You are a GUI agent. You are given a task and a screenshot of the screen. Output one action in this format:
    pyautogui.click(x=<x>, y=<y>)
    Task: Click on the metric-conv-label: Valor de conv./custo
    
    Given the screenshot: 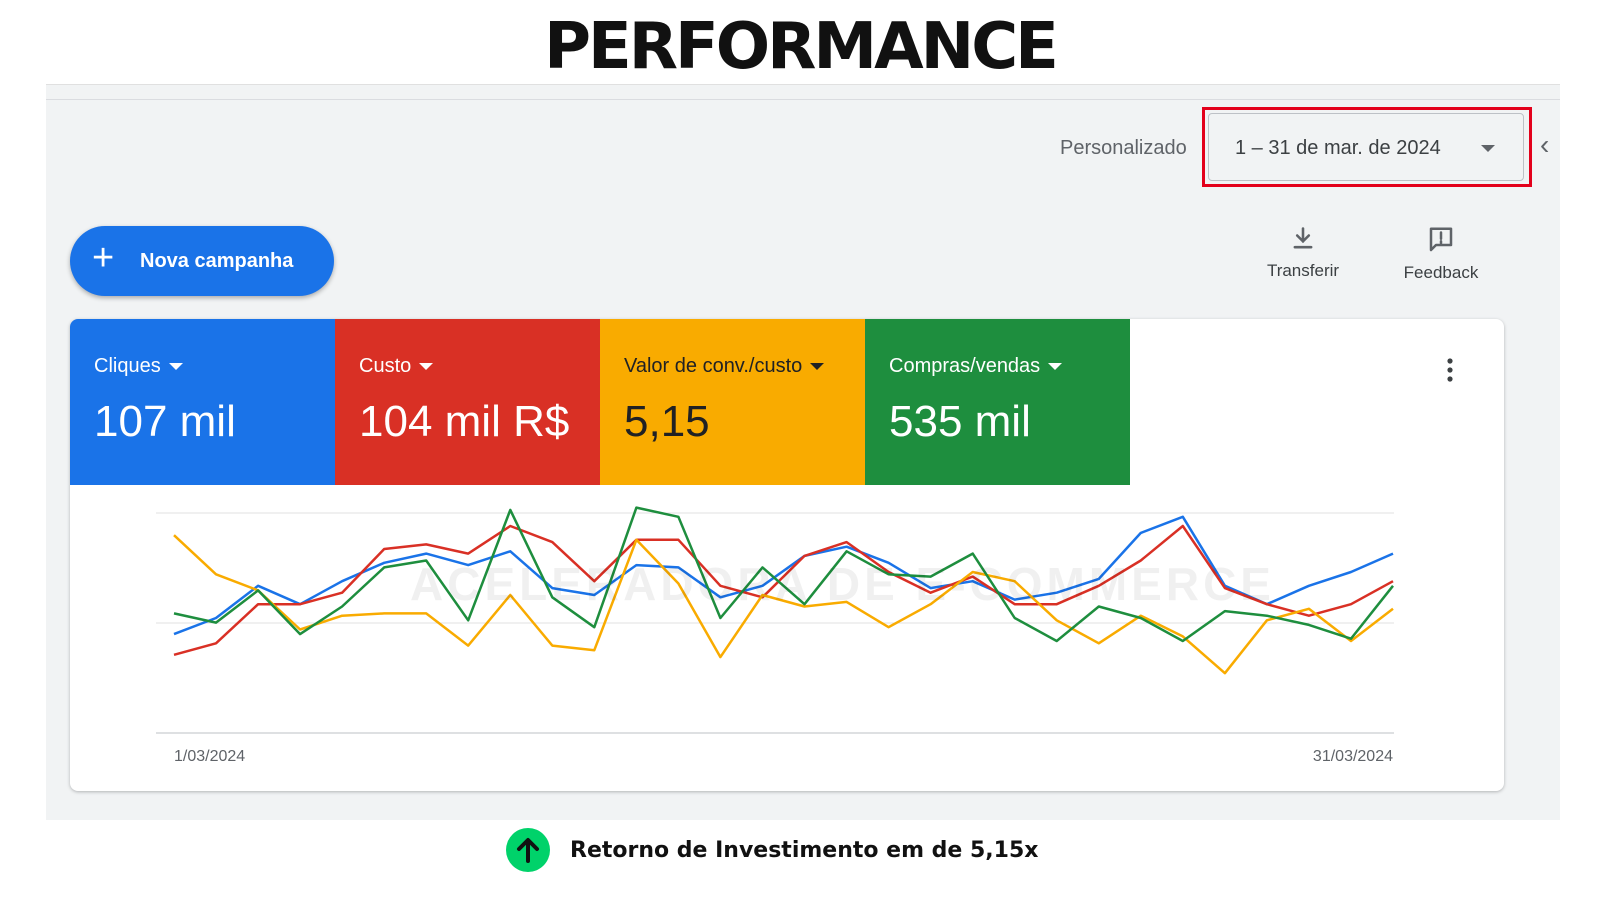 What is the action you would take?
    pyautogui.click(x=713, y=366)
    